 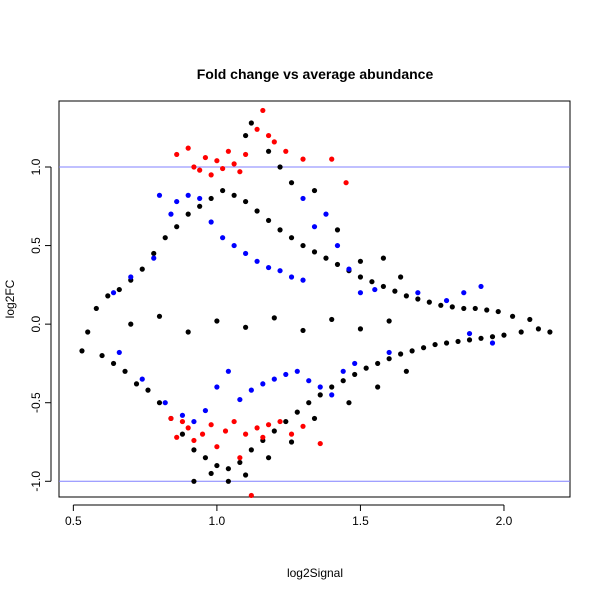 What do you see at coordinates (10, 298) in the screenshot?
I see `y-axis-label: log2FC` at bounding box center [10, 298].